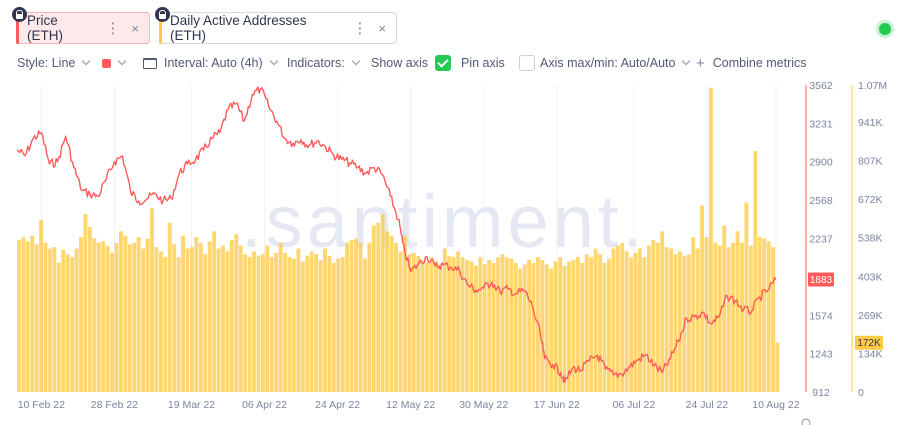  Describe the element at coordinates (81, 25) in the screenshot. I see `metric-chip-price: Price (ETH) ⋮ ×` at that location.